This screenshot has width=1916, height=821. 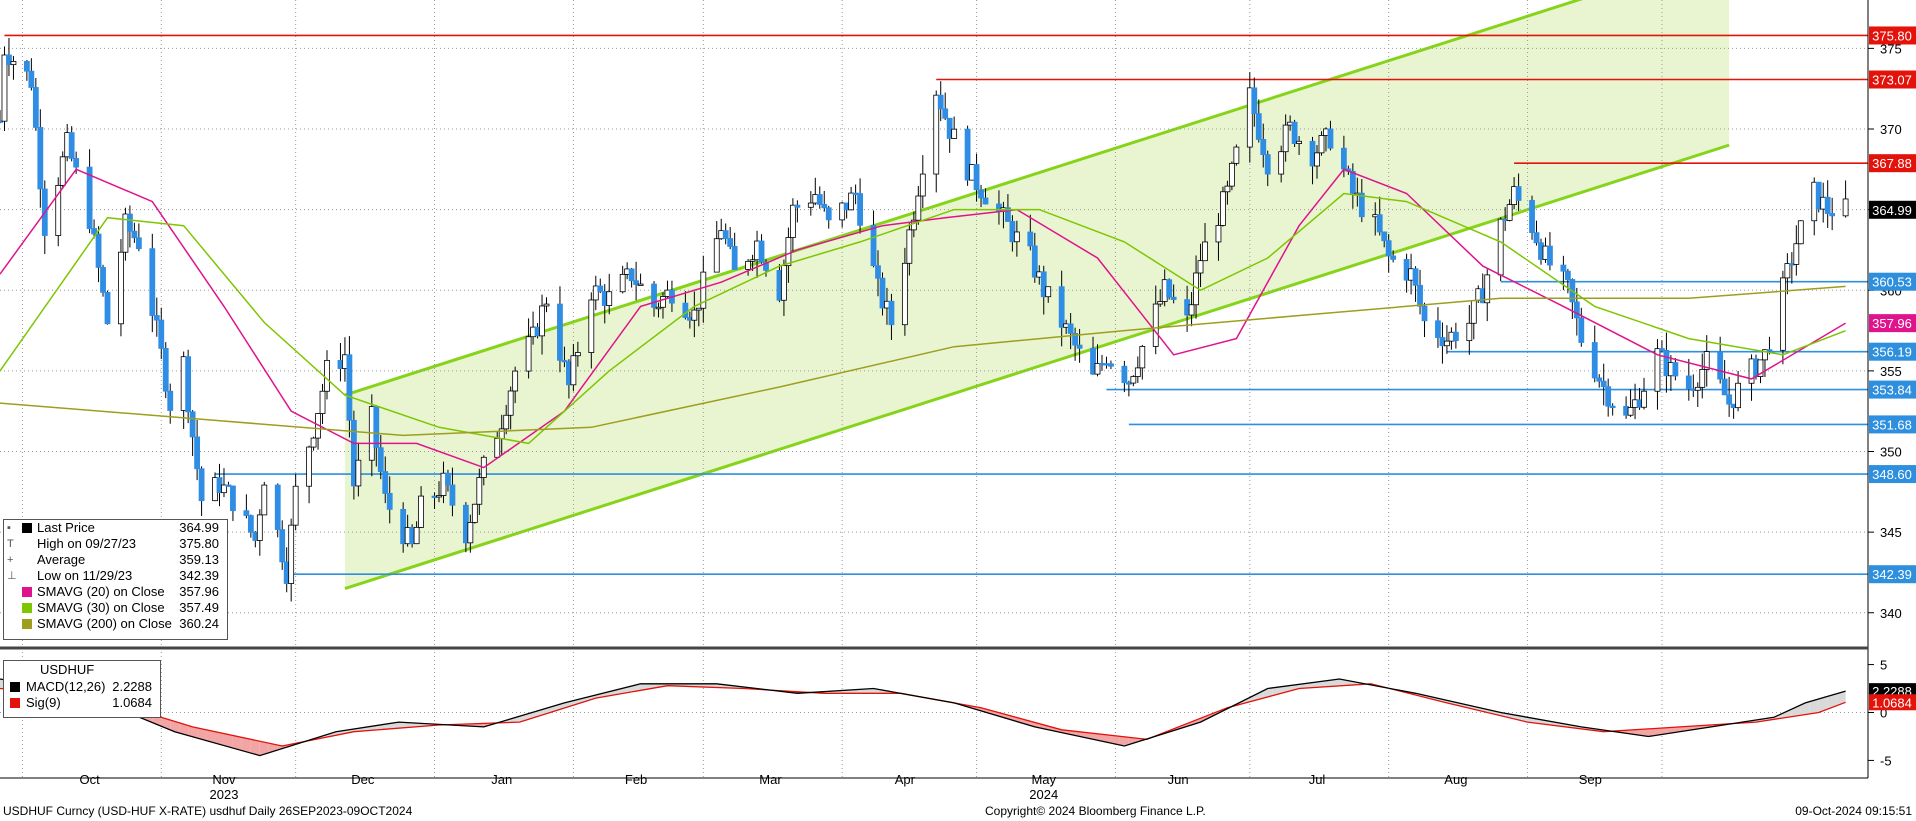 I want to click on level-label-356.19: 356.19, so click(x=1892, y=352).